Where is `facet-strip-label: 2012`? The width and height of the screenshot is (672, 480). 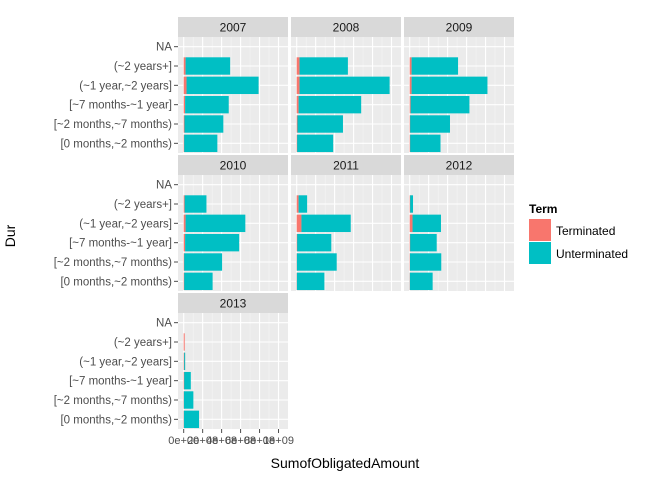 facet-strip-label: 2012 is located at coordinates (459, 166).